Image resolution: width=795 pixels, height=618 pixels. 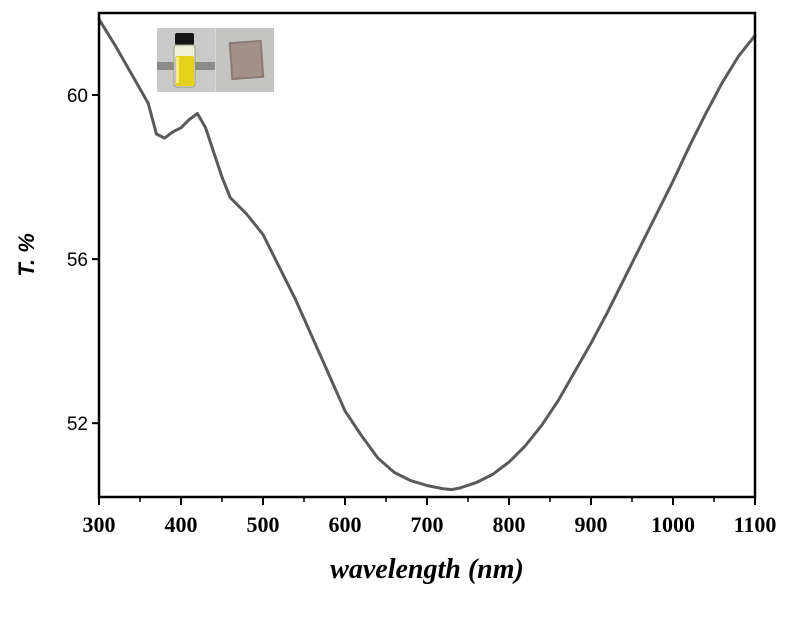 I want to click on vial-photo, so click(x=186, y=60).